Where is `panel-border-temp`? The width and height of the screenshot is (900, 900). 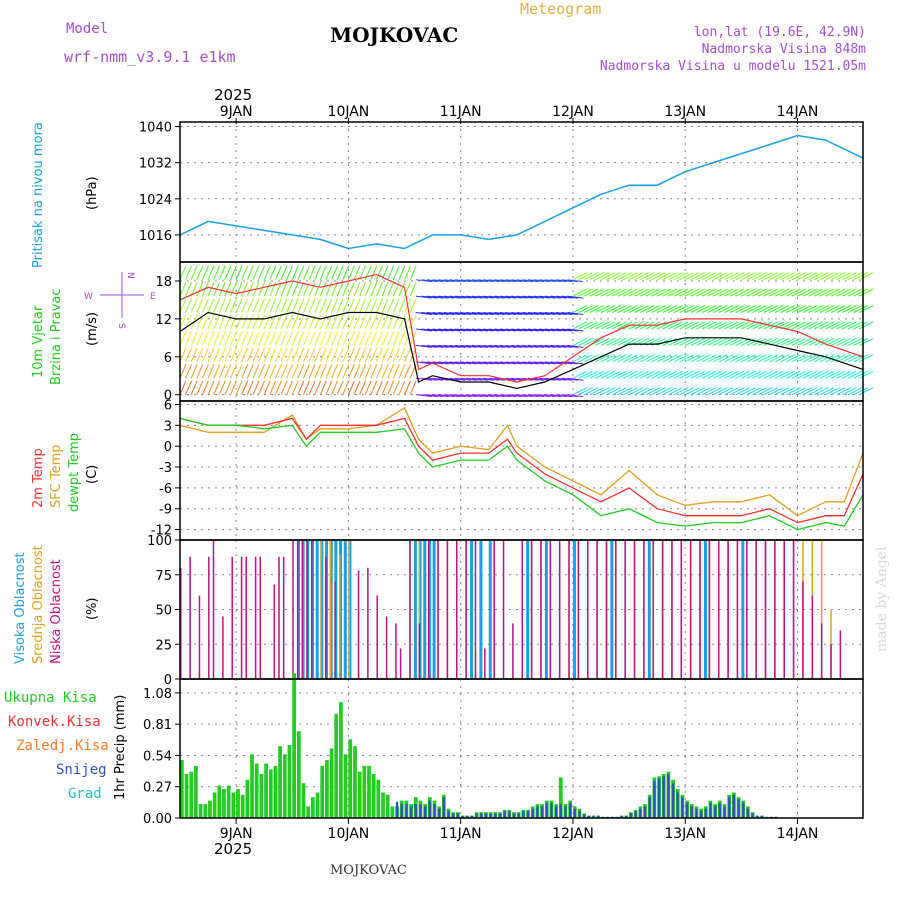 panel-border-temp is located at coordinates (521, 470).